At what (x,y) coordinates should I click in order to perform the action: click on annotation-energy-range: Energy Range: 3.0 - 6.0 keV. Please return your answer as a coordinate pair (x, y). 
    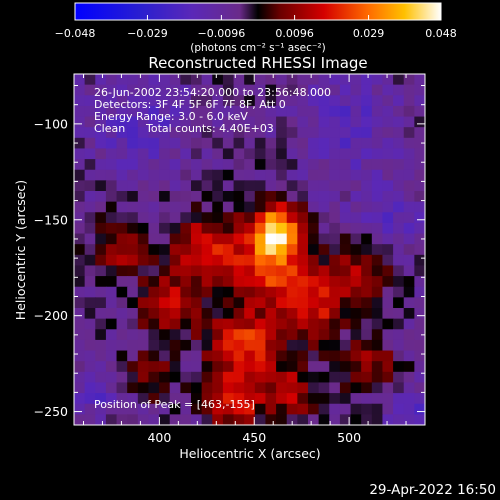
    Looking at the image, I should click on (171, 116).